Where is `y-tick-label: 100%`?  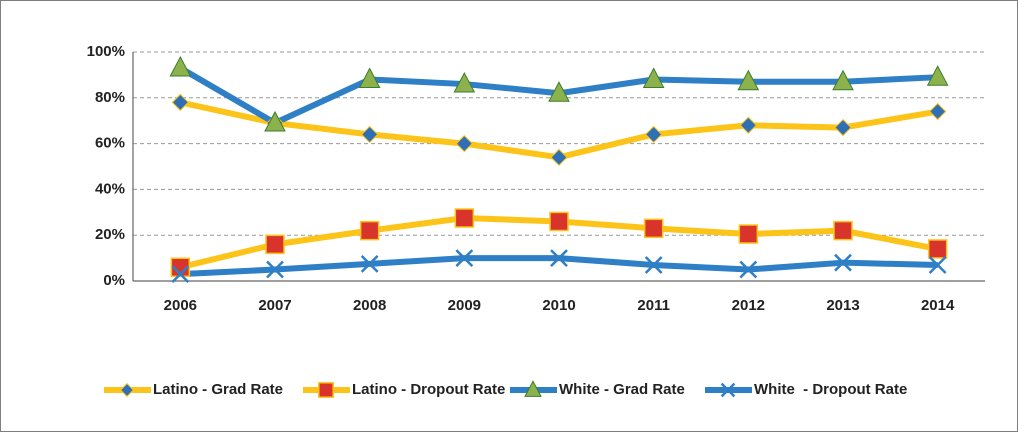
y-tick-label: 100% is located at coordinates (106, 51).